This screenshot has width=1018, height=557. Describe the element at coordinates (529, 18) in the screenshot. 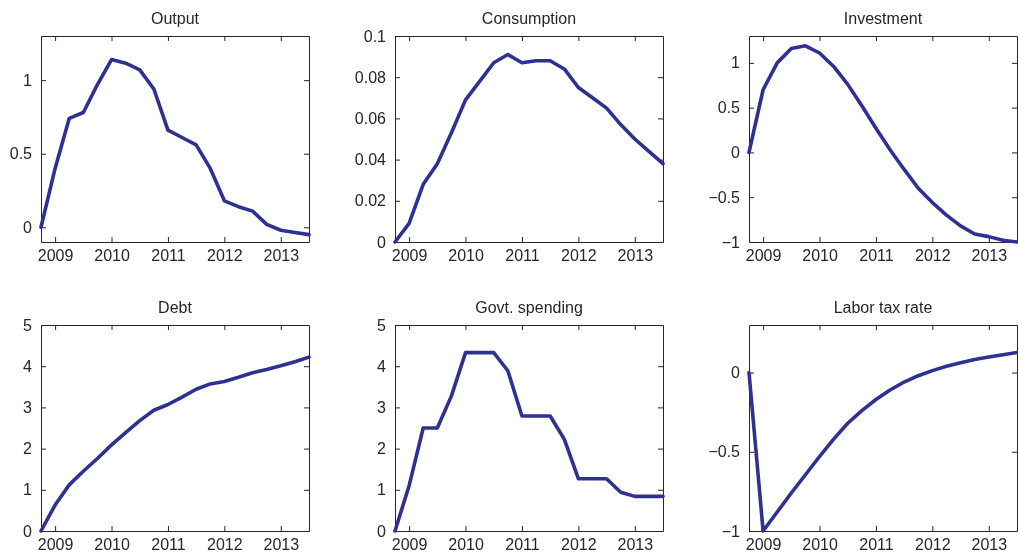

I see `chart-title: Consumption` at that location.